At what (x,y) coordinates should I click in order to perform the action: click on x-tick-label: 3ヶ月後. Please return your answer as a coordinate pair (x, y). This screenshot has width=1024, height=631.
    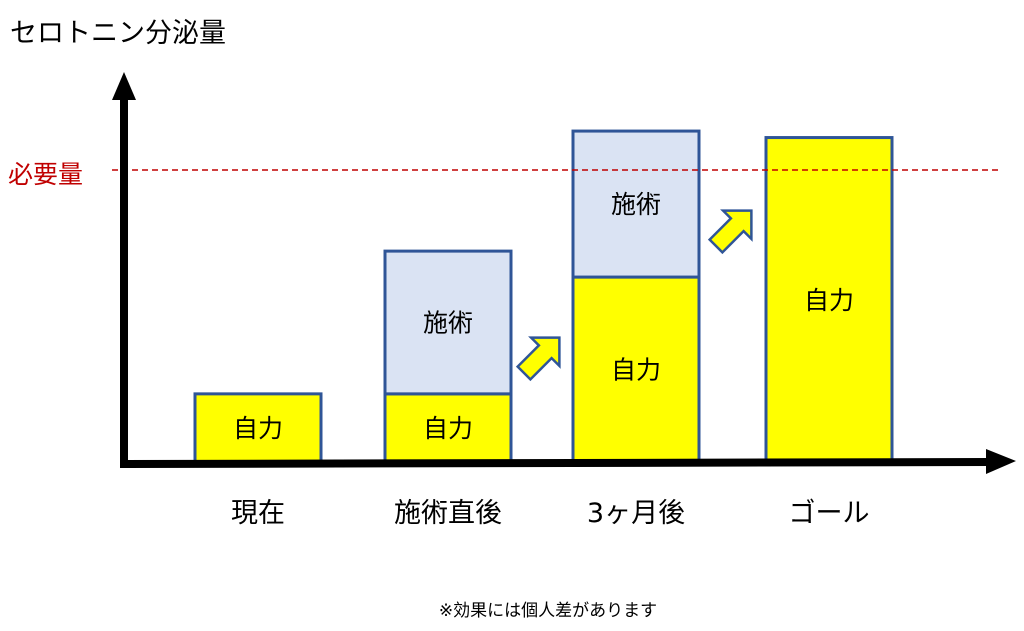
    Looking at the image, I should click on (636, 513).